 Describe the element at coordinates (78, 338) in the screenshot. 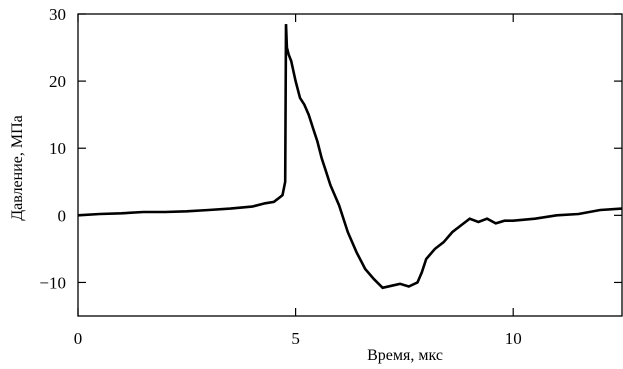

I see `x-tick-label: 0` at that location.